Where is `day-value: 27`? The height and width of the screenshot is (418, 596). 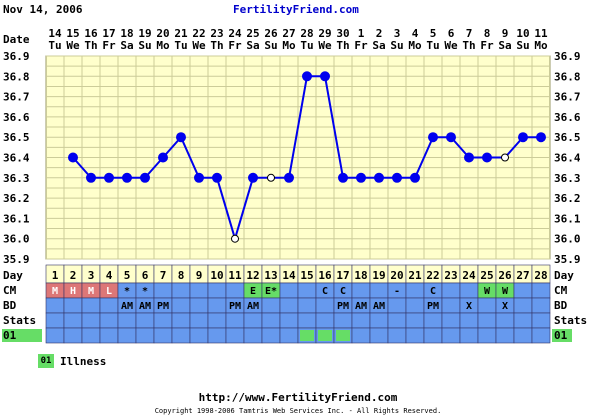
day-value: 27 is located at coordinates (522, 275).